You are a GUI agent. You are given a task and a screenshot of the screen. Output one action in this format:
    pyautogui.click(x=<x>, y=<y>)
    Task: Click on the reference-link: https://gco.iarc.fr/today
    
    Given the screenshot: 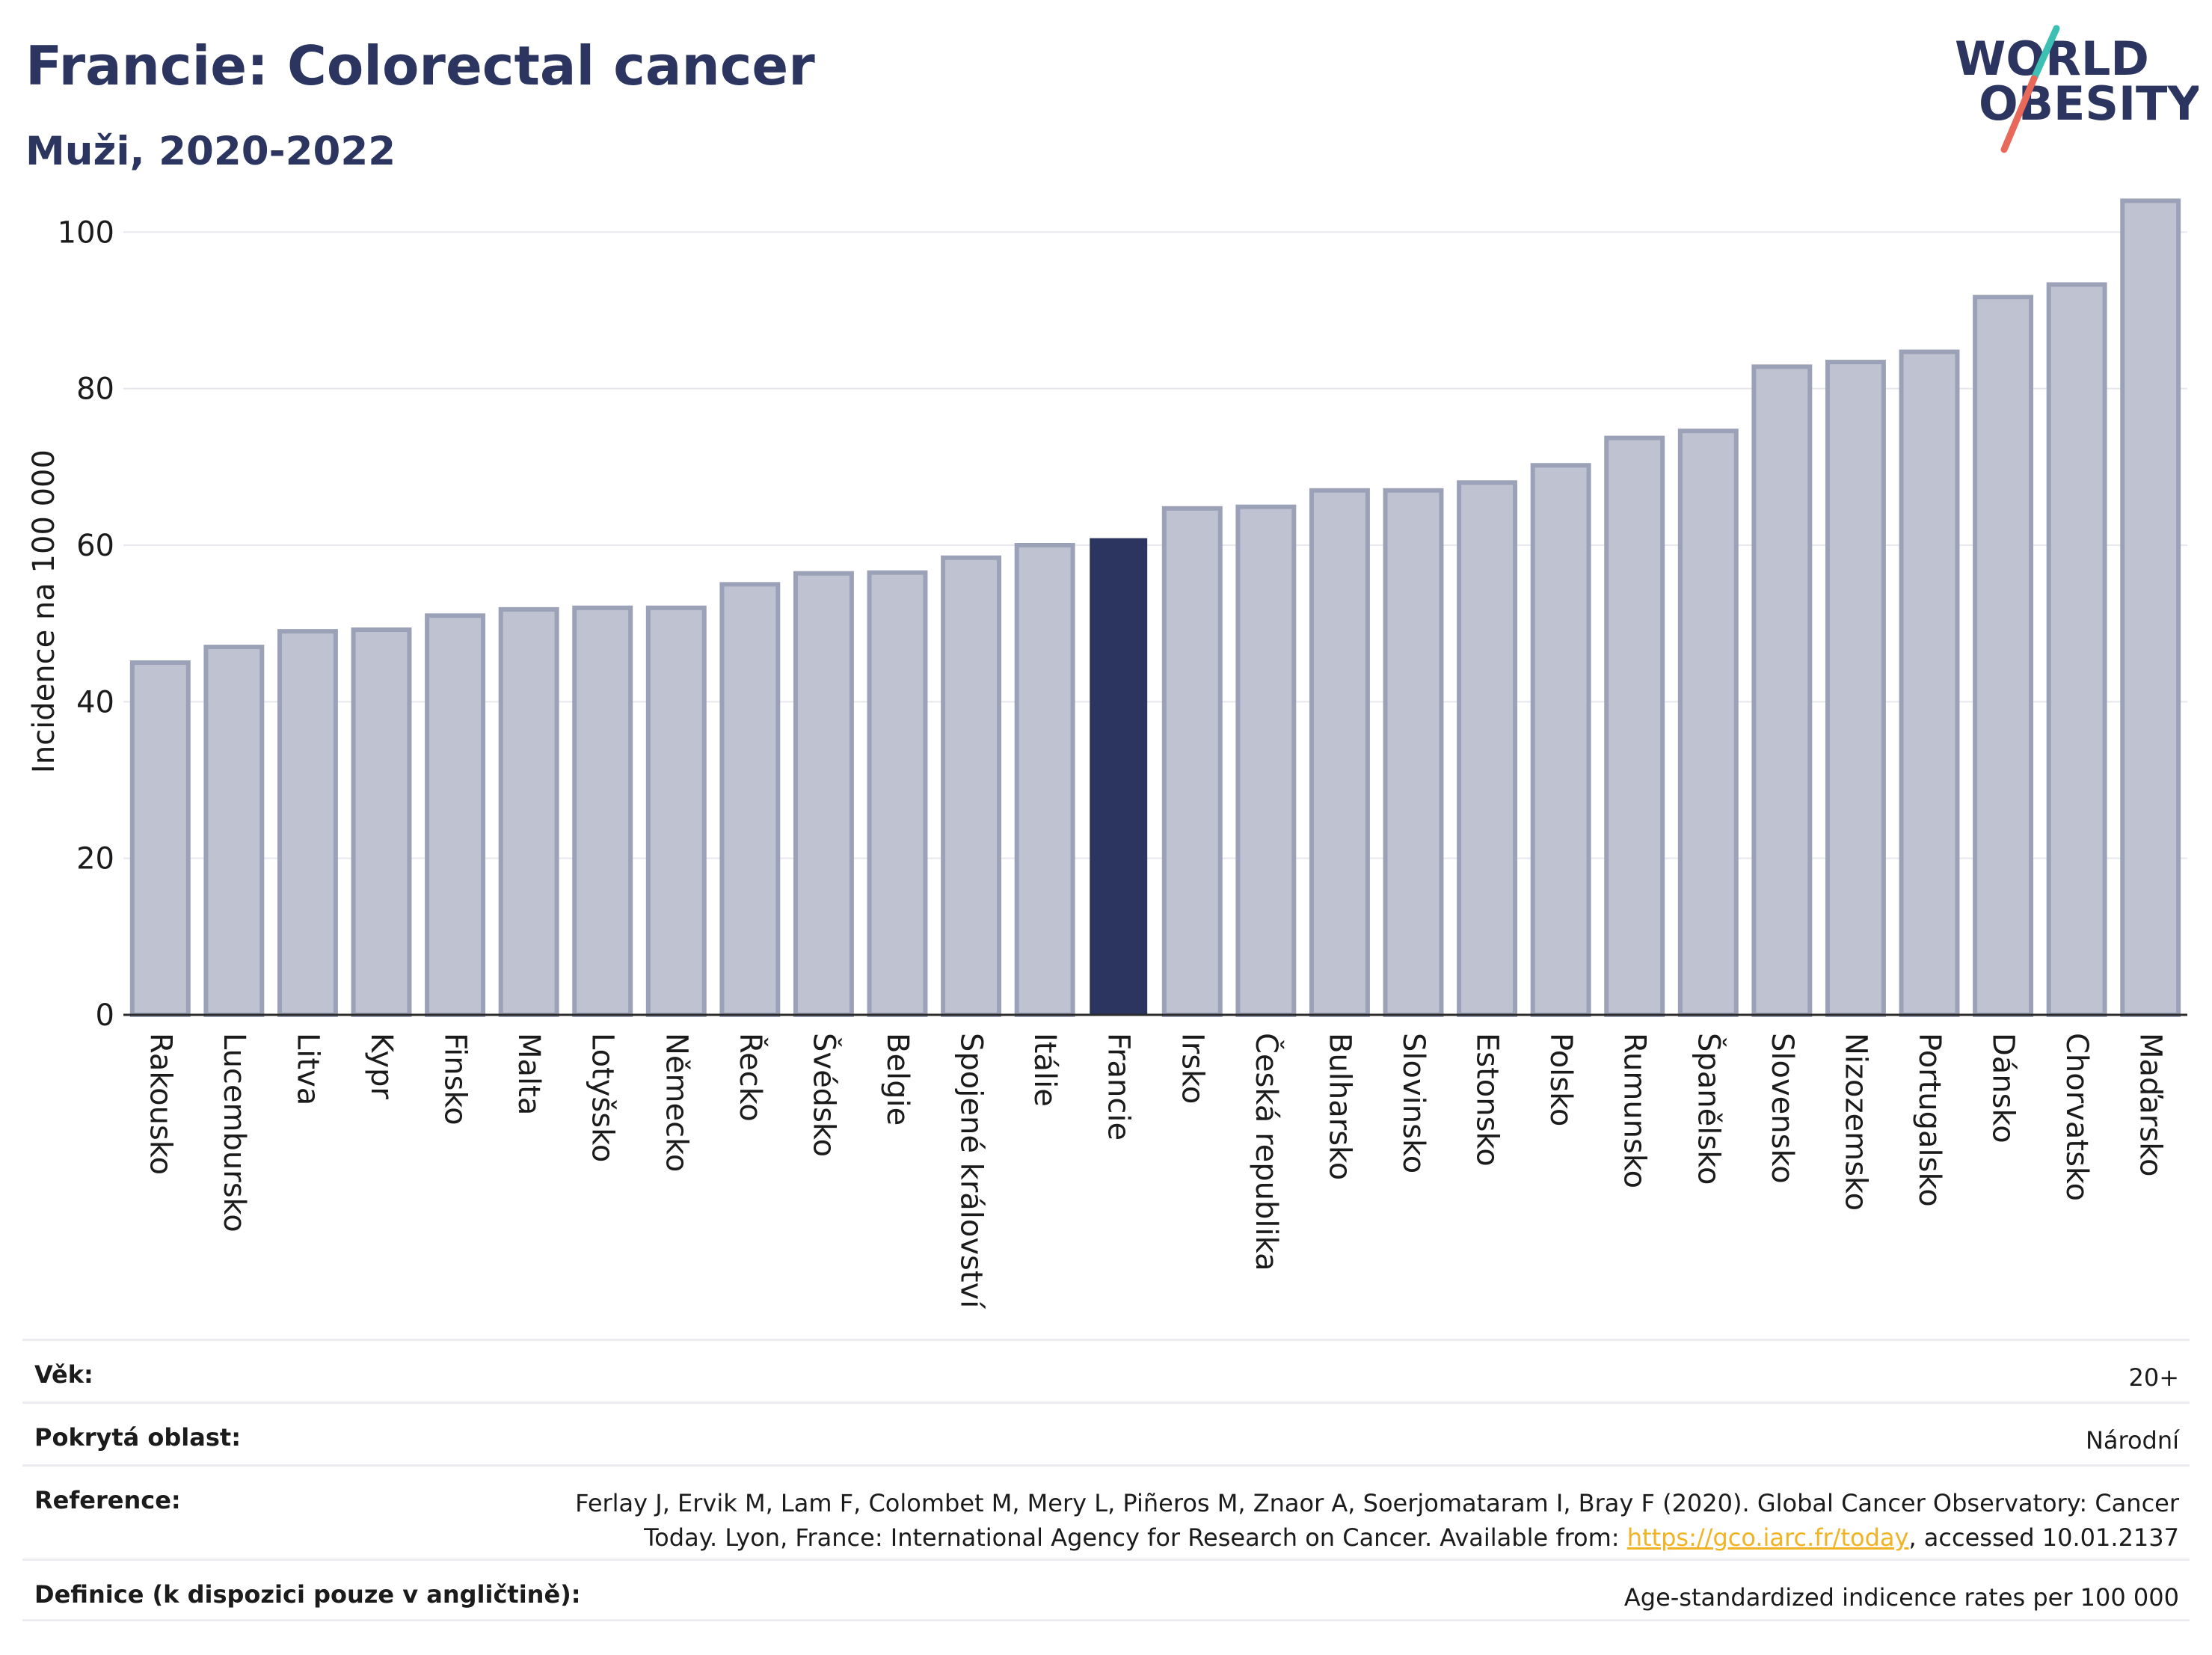 What is the action you would take?
    pyautogui.click(x=1768, y=1537)
    